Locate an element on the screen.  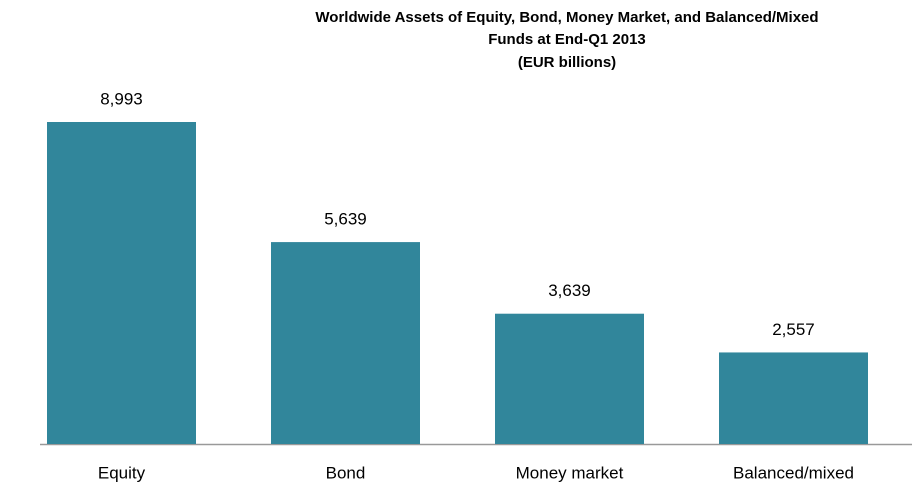
x-tick-label: Bond is located at coordinates (346, 472).